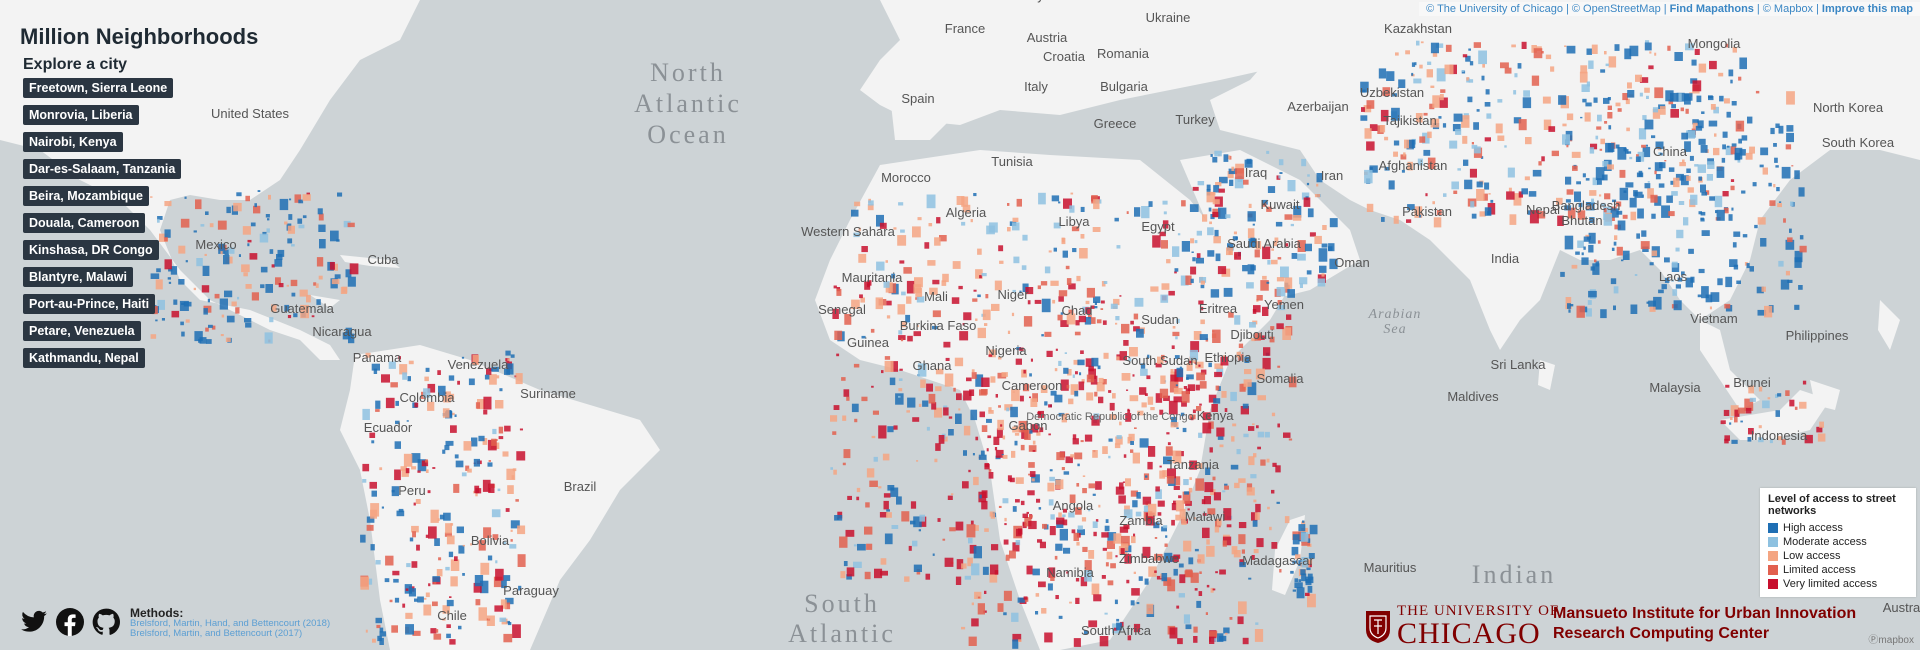 The width and height of the screenshot is (1920, 650). Describe the element at coordinates (1670, 151) in the screenshot. I see `country-label: China` at that location.